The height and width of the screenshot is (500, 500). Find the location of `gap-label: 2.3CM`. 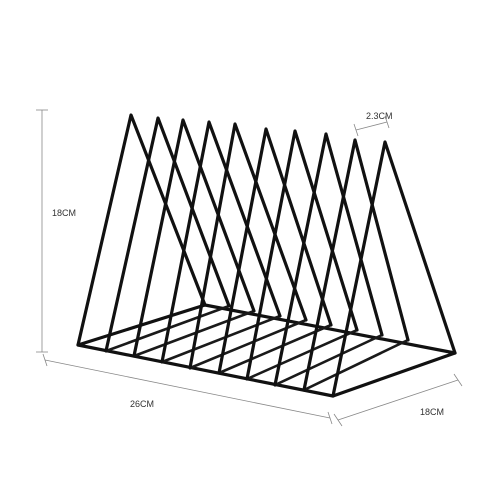

gap-label: 2.3CM is located at coordinates (379, 116).